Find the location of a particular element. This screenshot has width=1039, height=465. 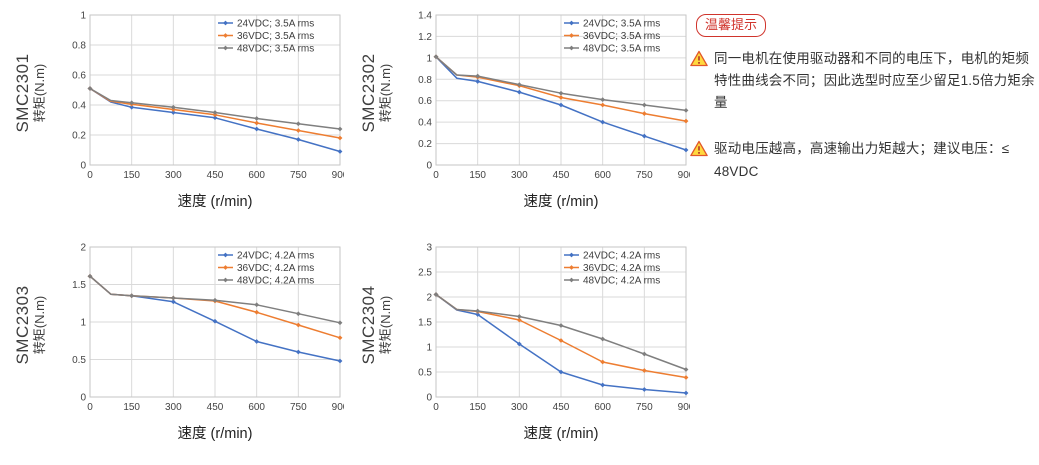

tip-text: 驱动电压越高，高速输出力矩越大；建议电压：≤ 48VDC is located at coordinates (862, 160).